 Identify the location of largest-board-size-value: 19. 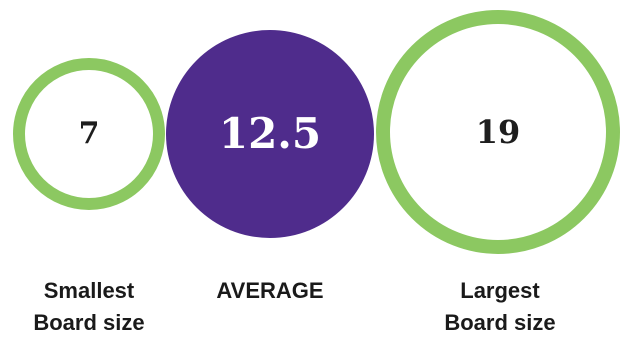
(498, 132).